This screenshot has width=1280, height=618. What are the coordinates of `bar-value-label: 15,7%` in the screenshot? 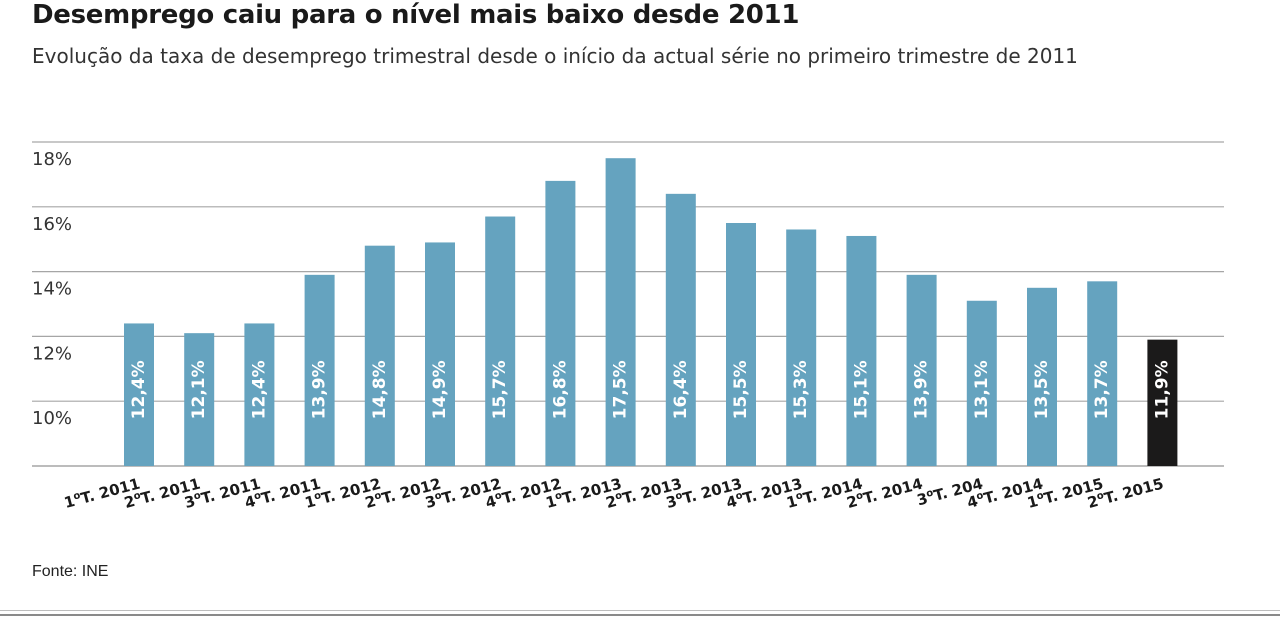 It's located at (500, 389).